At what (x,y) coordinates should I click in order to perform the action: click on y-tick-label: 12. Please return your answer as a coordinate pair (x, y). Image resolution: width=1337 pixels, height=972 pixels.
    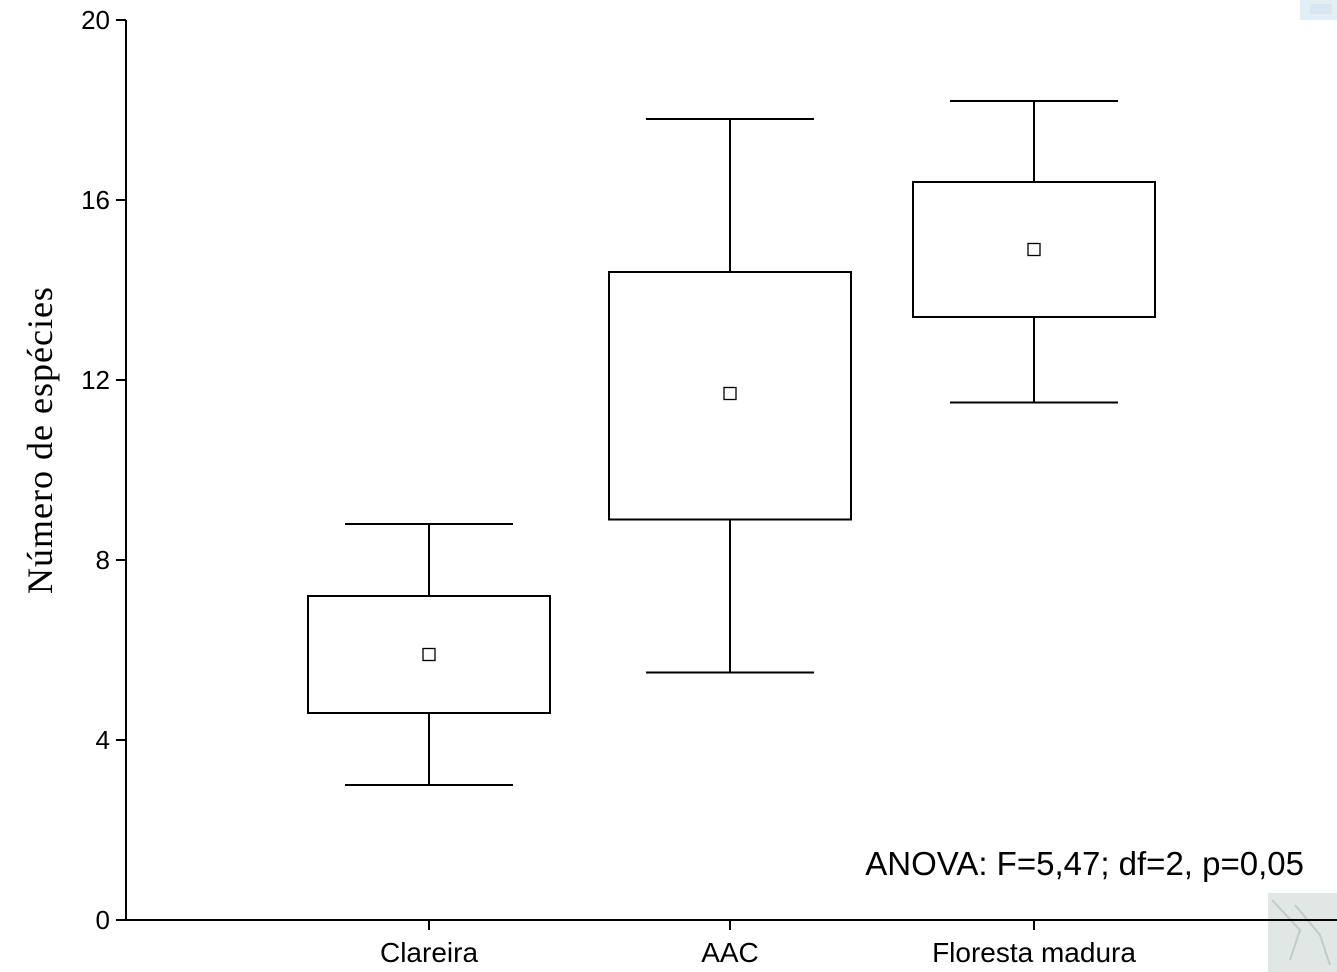
    Looking at the image, I should click on (95, 380).